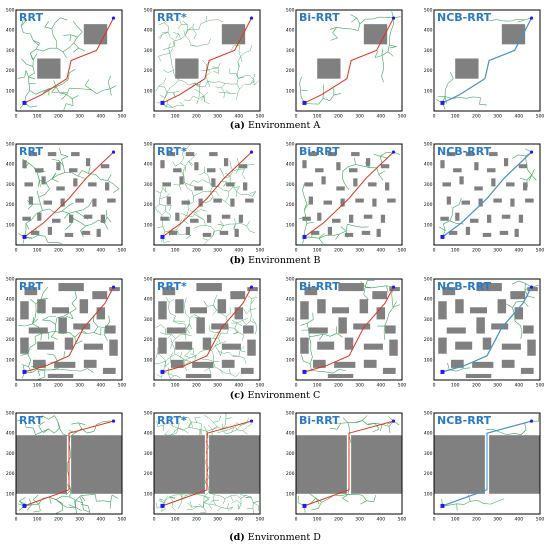  I want to click on plot-panel: 0 100 100 200 200 300 300 400 400 500 500 RRT, so click(66, 64).